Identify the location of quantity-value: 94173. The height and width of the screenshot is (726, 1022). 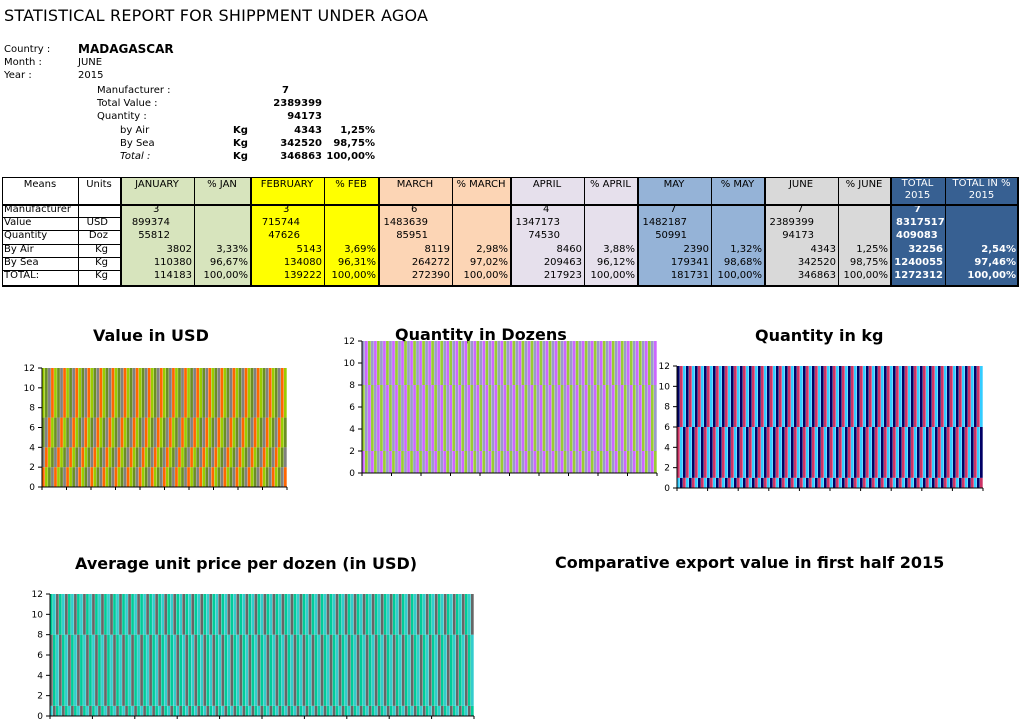
(304, 116).